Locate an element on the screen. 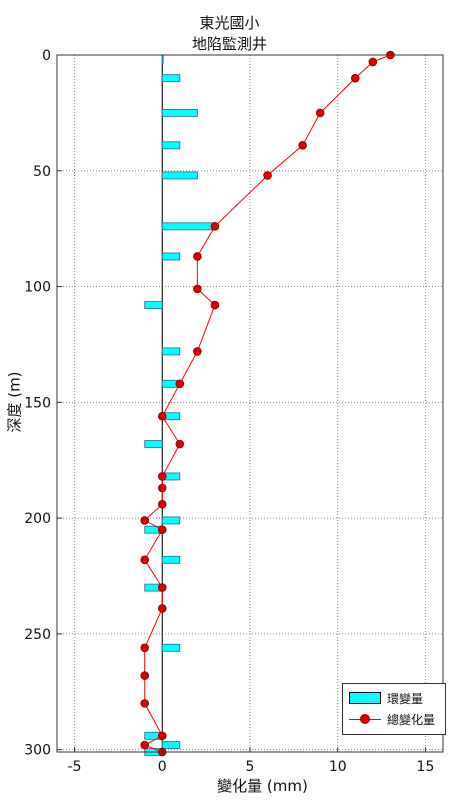 The width and height of the screenshot is (459, 803). chart-title-line-2: 地陷監測井 is located at coordinates (229, 44).